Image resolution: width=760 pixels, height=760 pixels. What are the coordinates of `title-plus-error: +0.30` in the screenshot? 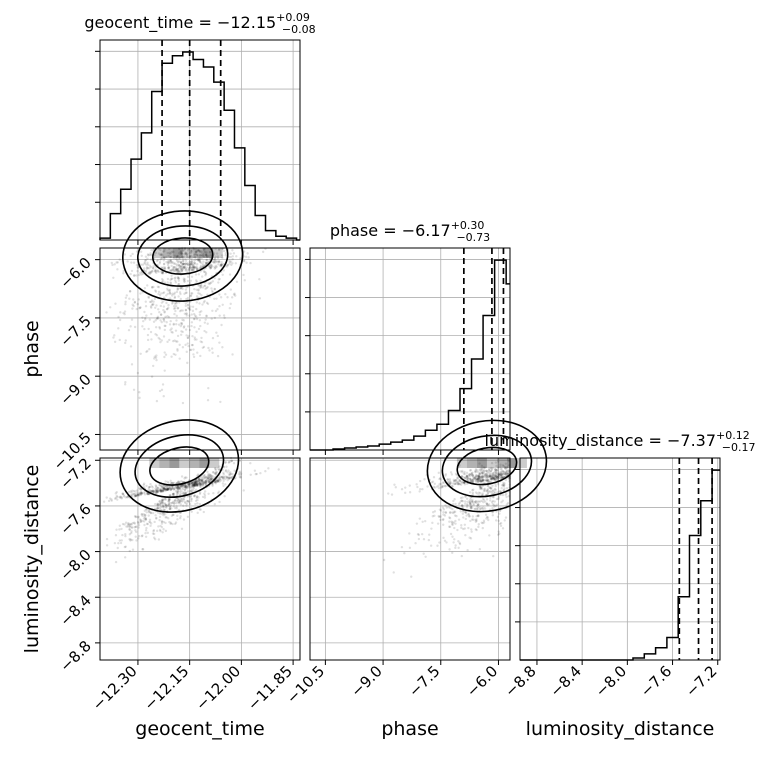 It's located at (468, 225).